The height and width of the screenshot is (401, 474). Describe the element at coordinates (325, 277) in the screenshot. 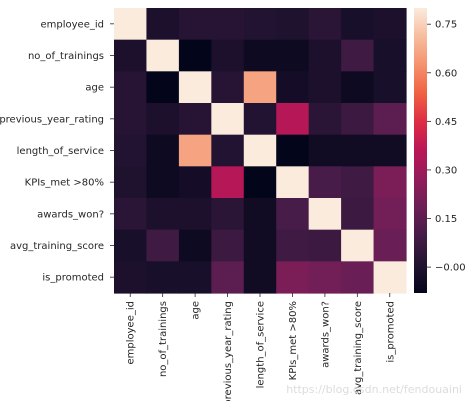

I see `heatmap-cell-r8-c6` at that location.